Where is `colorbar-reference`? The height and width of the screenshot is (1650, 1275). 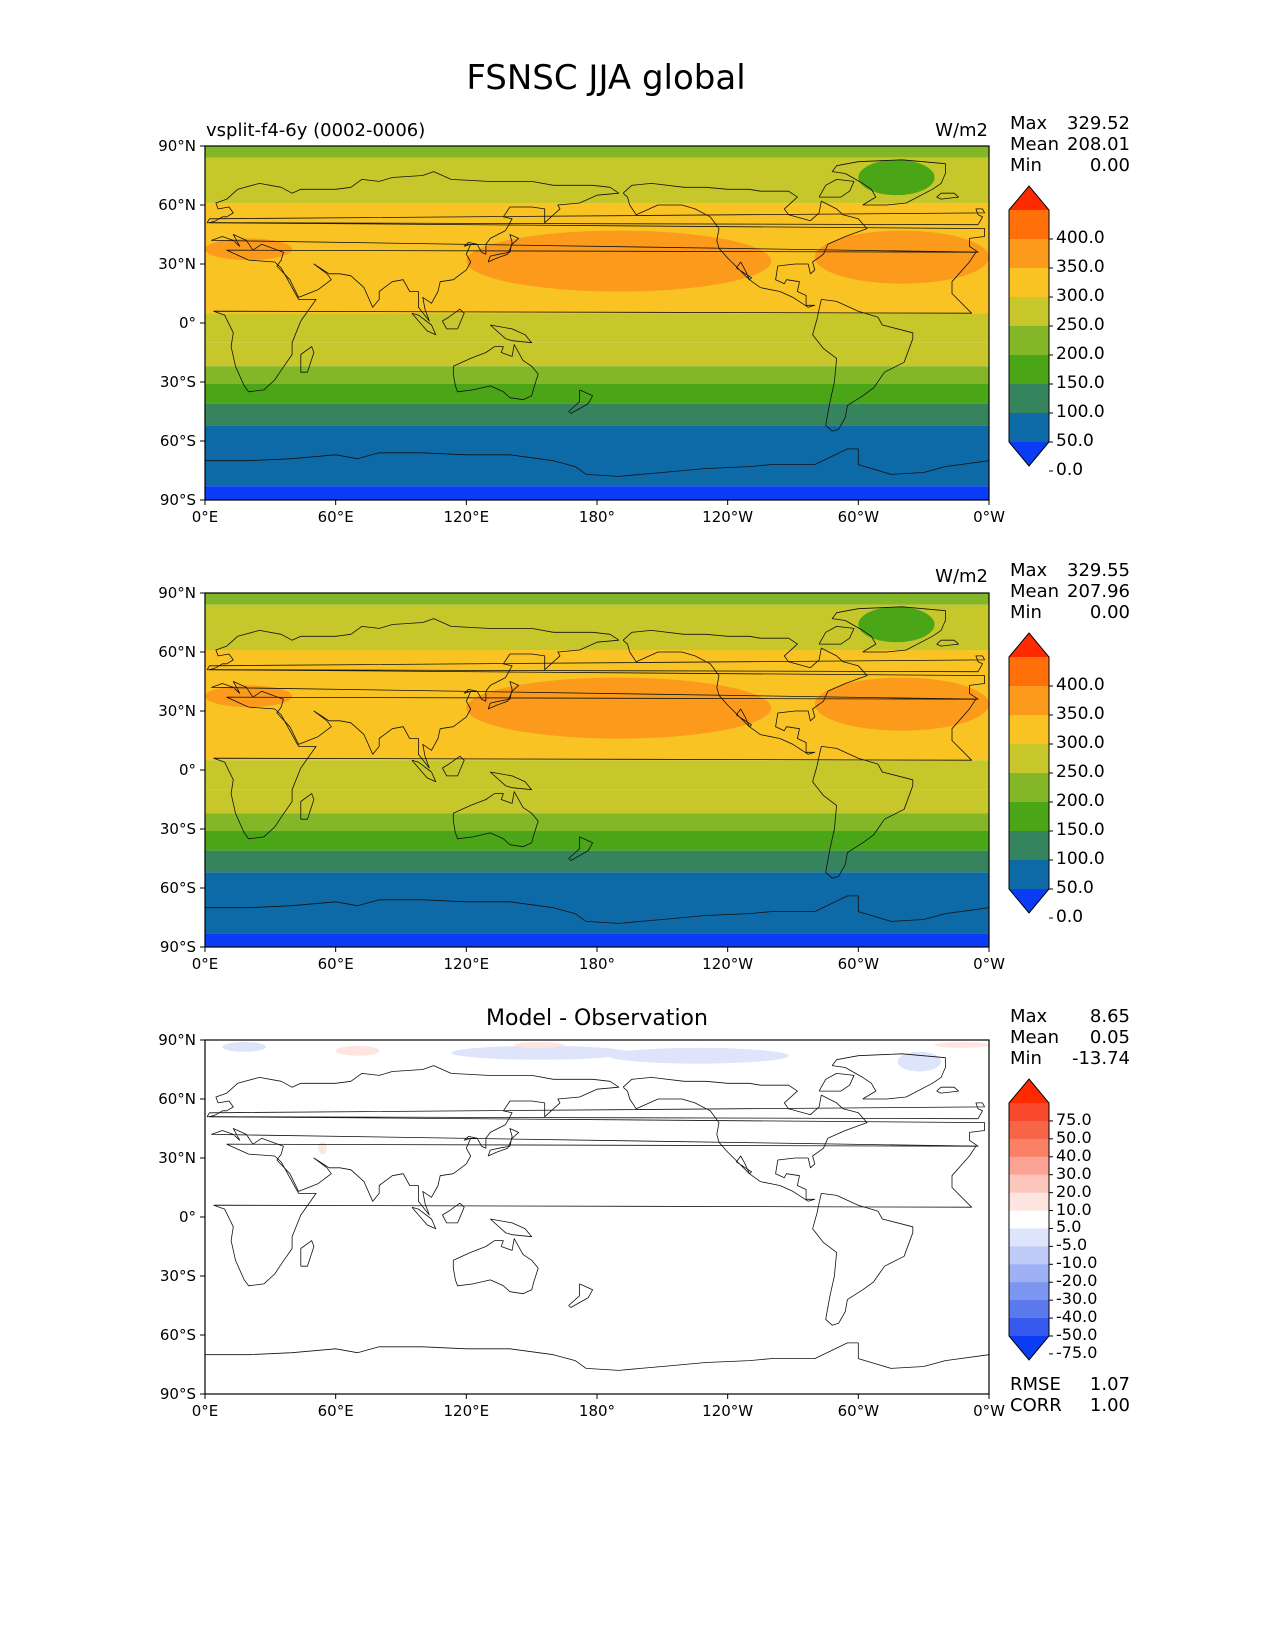 colorbar-reference is located at coordinates (1030, 775).